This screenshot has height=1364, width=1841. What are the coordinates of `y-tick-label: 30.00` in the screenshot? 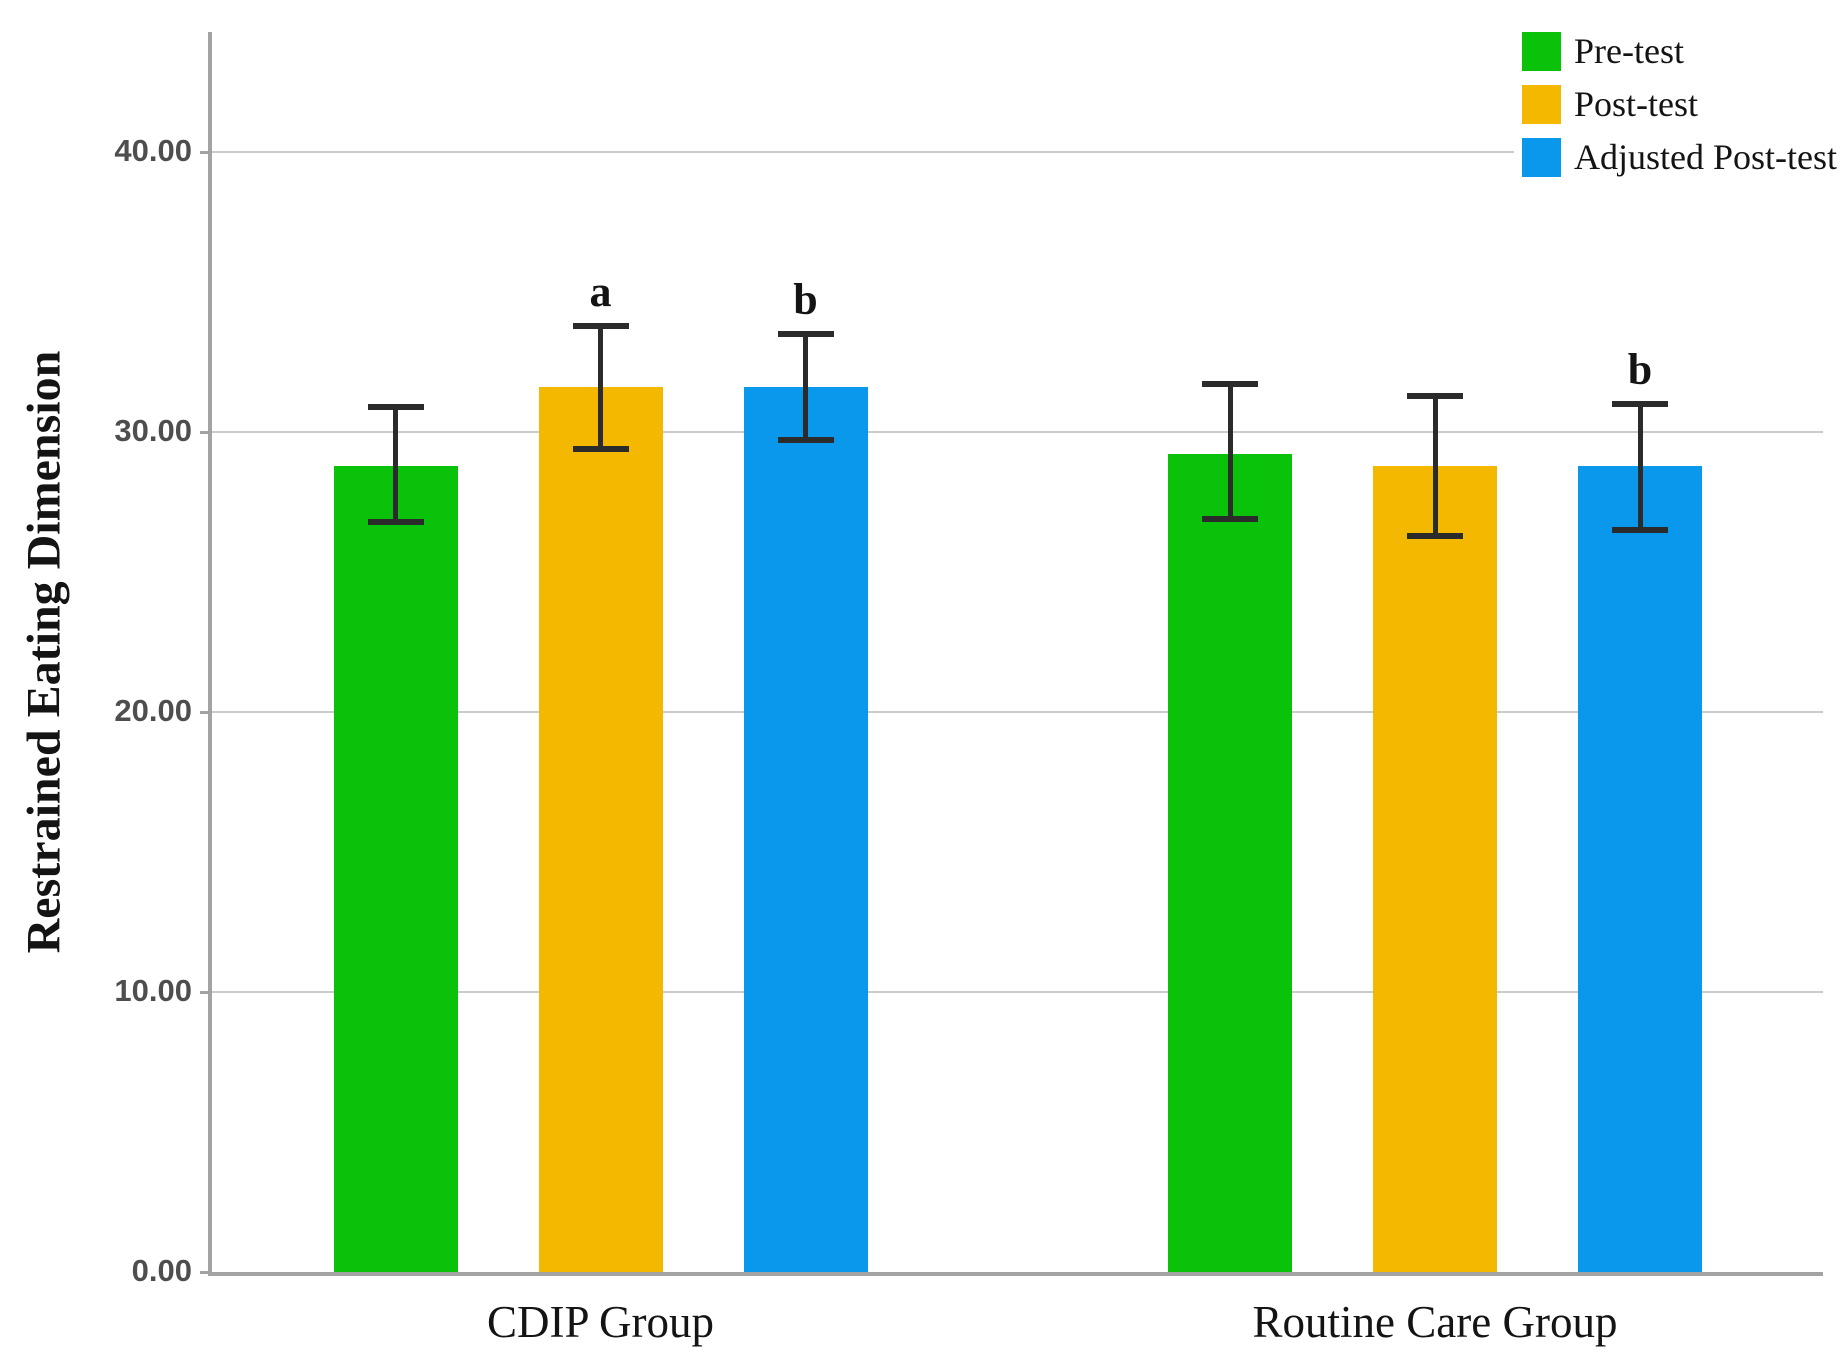 It's located at (153, 430).